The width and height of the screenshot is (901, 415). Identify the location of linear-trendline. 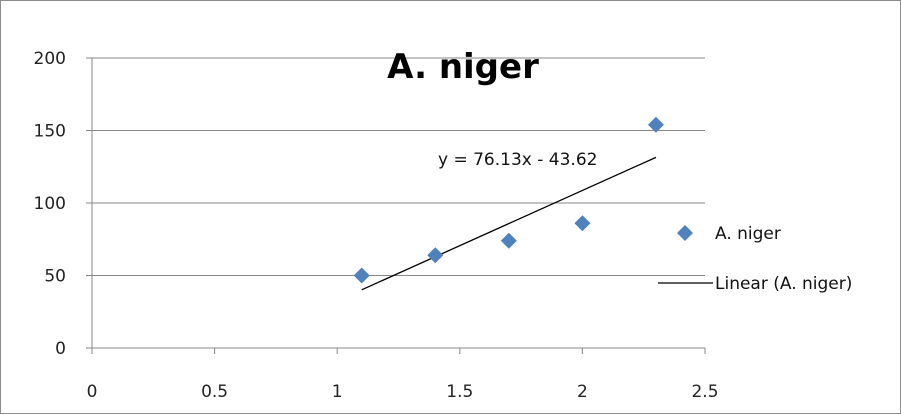
(509, 223).